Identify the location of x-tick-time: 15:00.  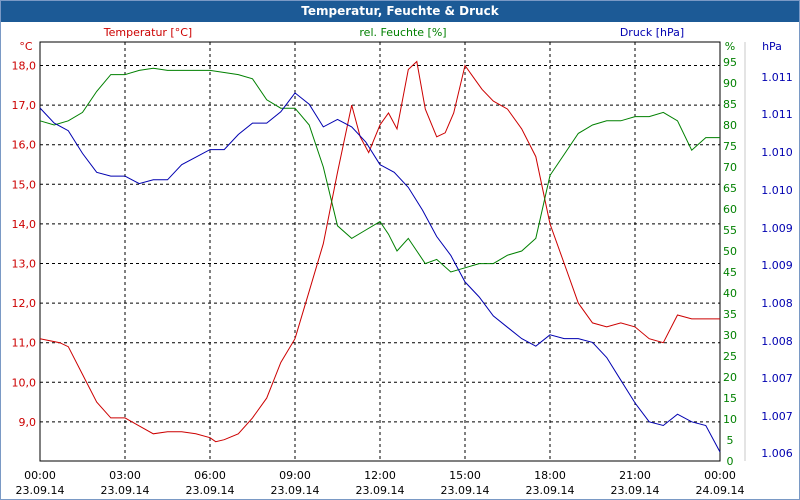
(465, 475).